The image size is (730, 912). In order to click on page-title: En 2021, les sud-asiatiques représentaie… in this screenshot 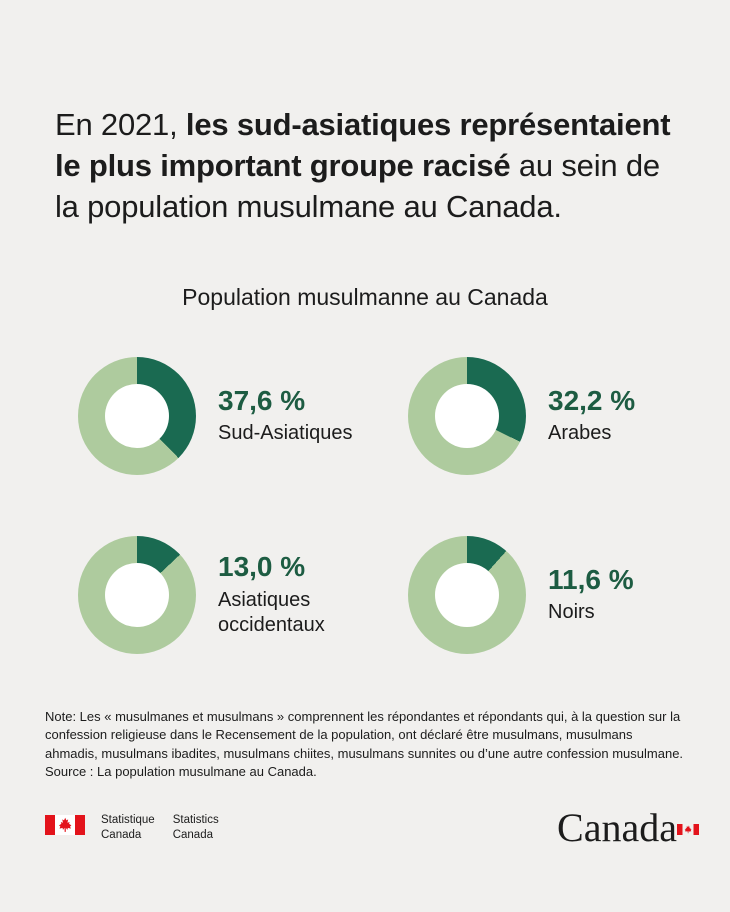, I will do `click(367, 166)`.